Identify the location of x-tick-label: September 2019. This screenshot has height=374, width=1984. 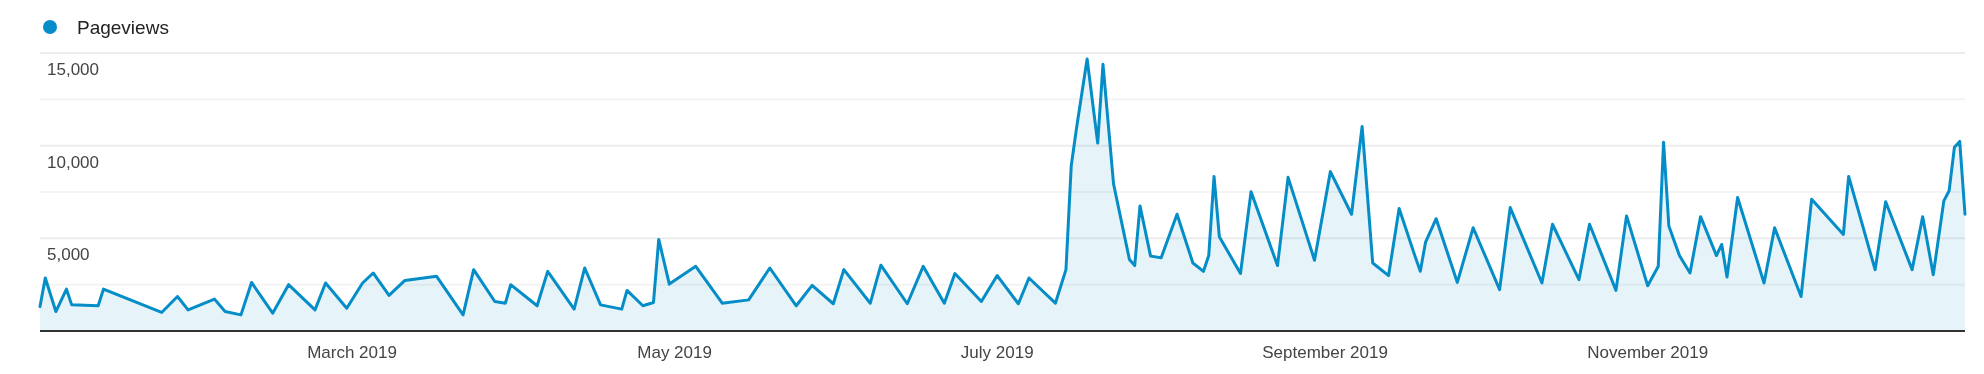
(1325, 352).